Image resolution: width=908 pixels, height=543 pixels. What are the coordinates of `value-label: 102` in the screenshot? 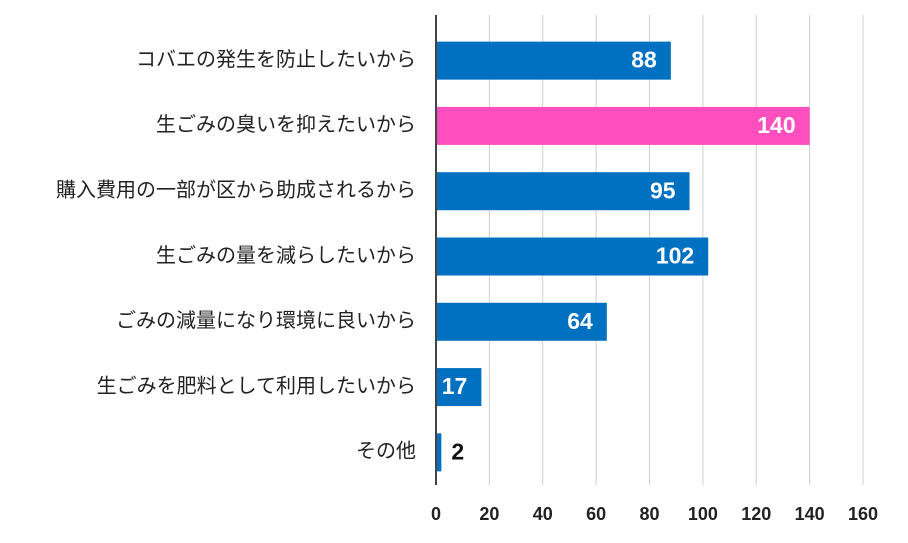 It's located at (675, 256).